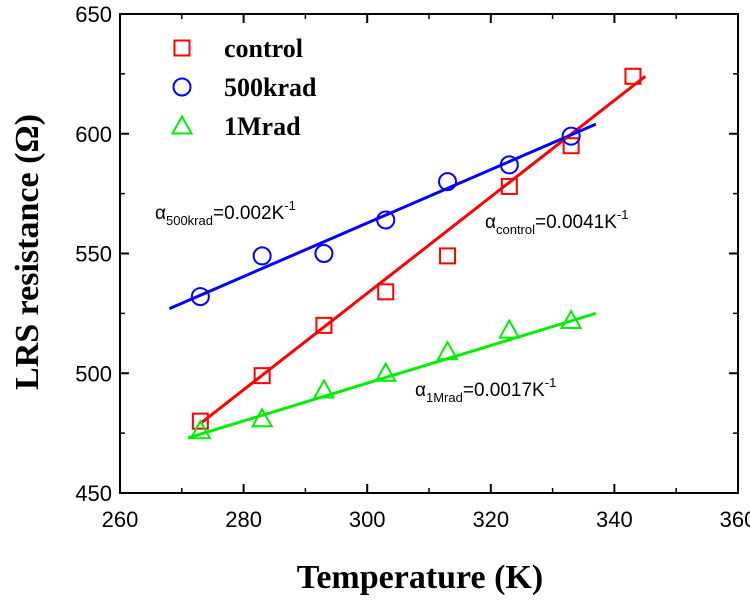 The height and width of the screenshot is (600, 750). I want to click on annotation-500krad-sup: -1, so click(290, 205).